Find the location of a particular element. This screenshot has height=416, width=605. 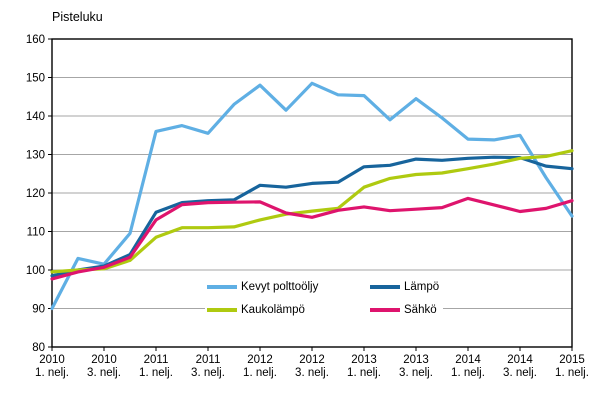

legend-label-lampo: Lämpö is located at coordinates (422, 287).